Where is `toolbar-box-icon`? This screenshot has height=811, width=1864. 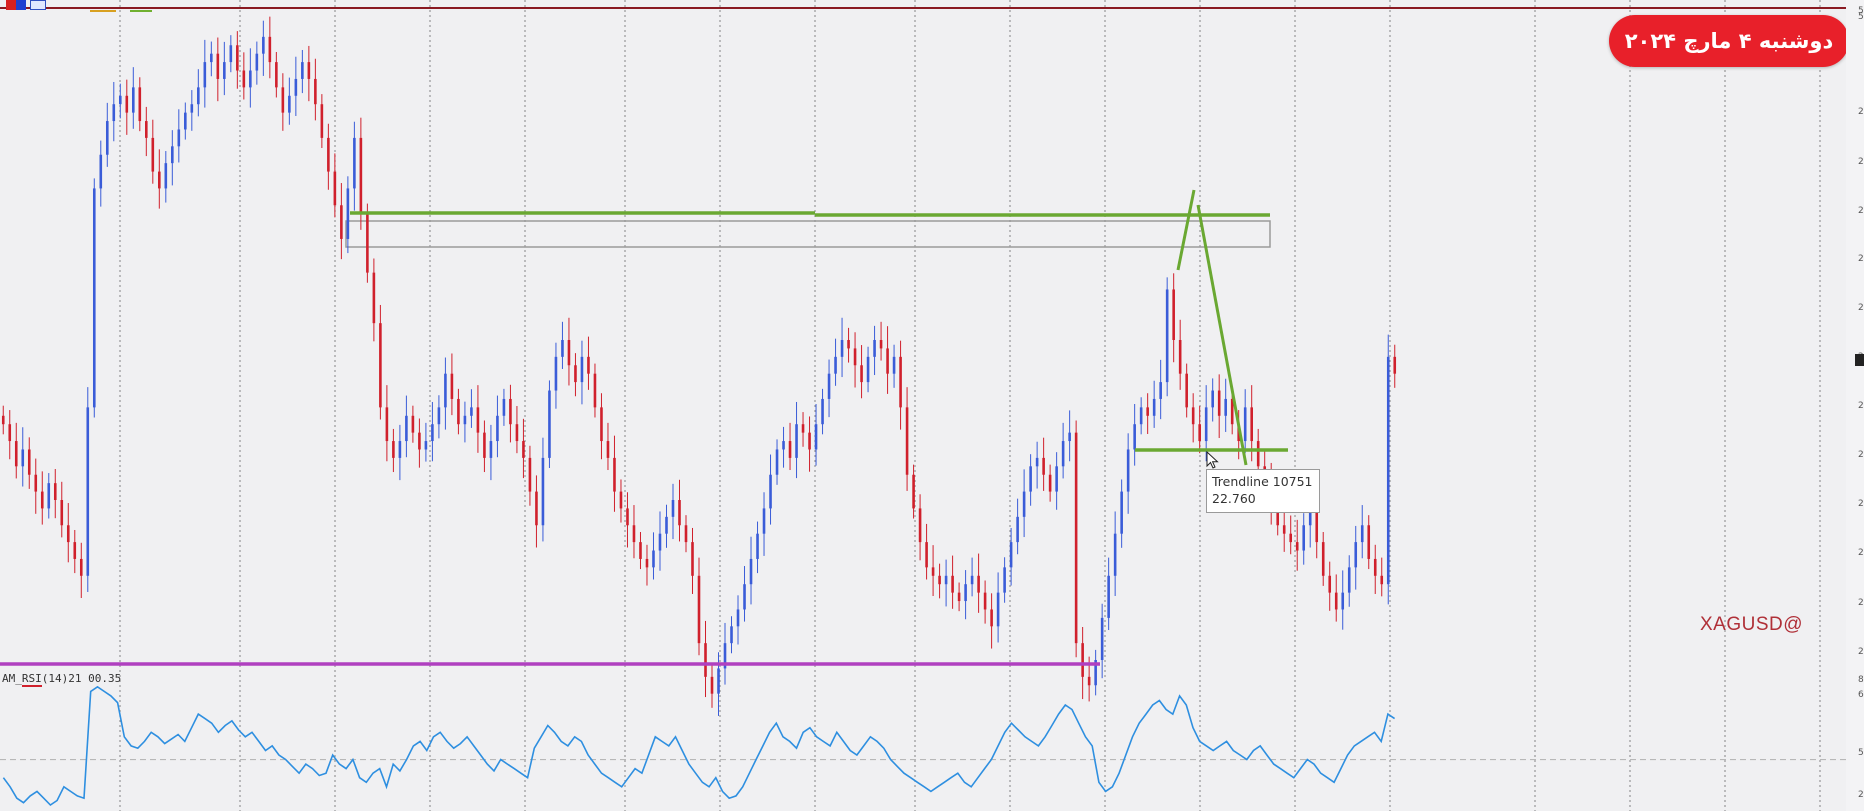 toolbar-box-icon is located at coordinates (38, 5).